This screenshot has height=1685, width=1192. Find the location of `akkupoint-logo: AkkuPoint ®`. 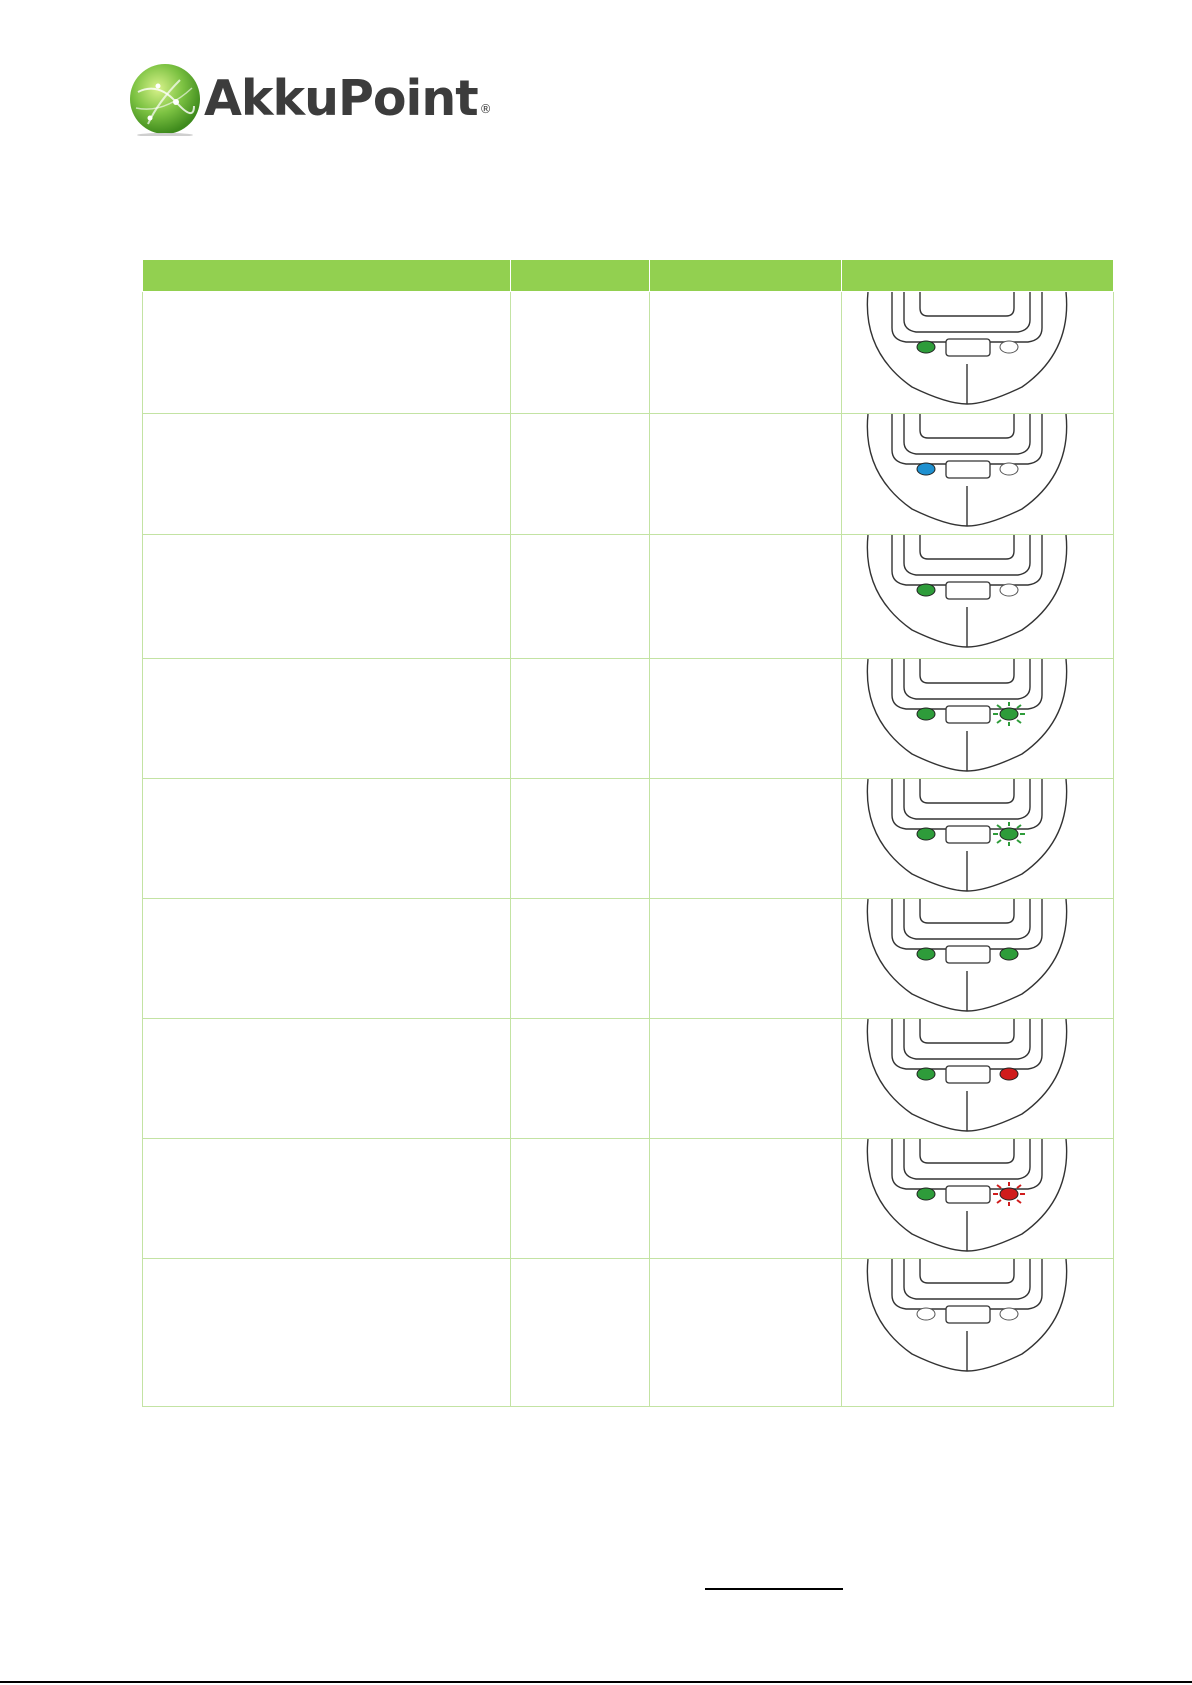

akkupoint-logo: AkkuPoint ® is located at coordinates (343, 102).